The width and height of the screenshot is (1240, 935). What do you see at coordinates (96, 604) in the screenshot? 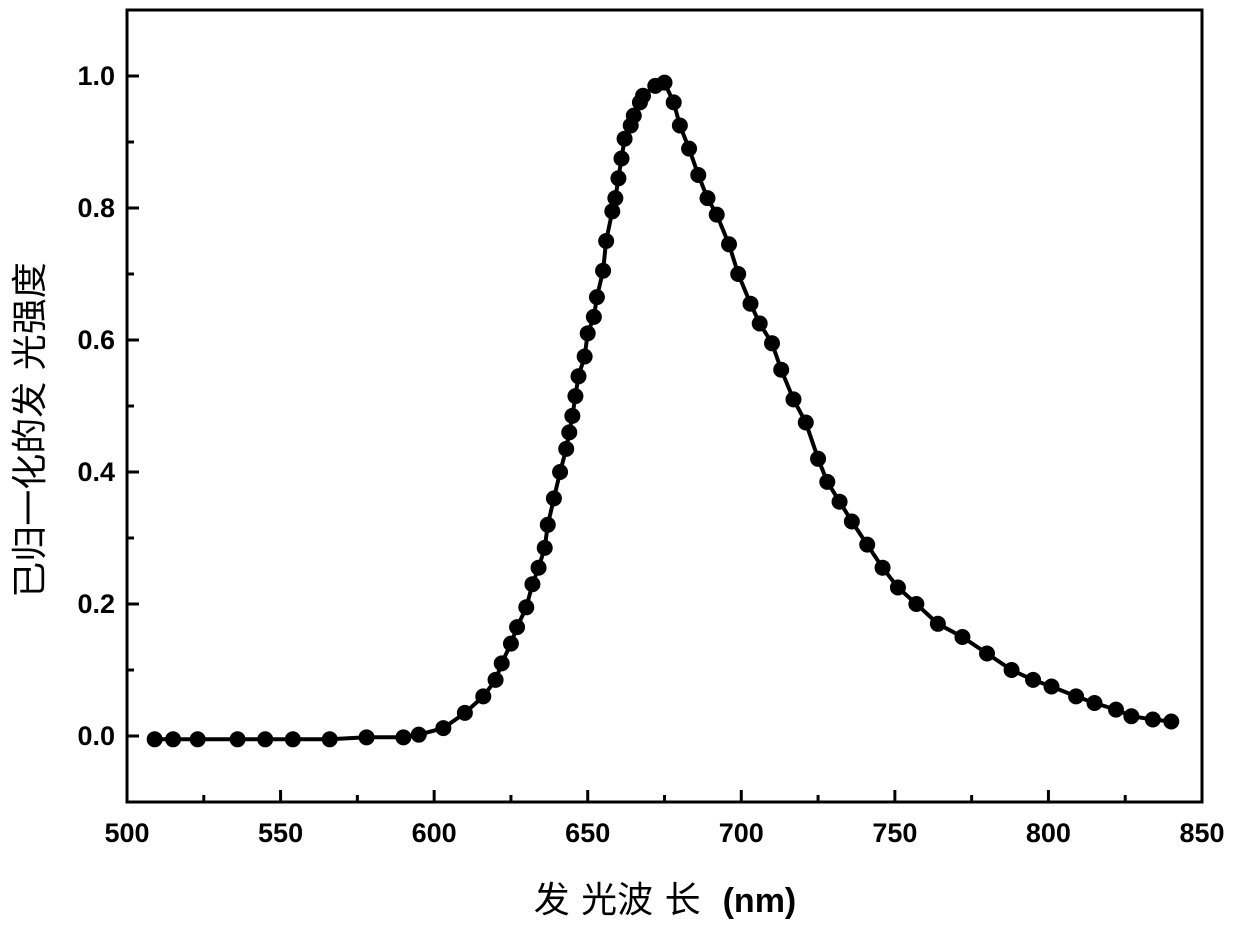
I see `y-tick-label: 0.2` at bounding box center [96, 604].